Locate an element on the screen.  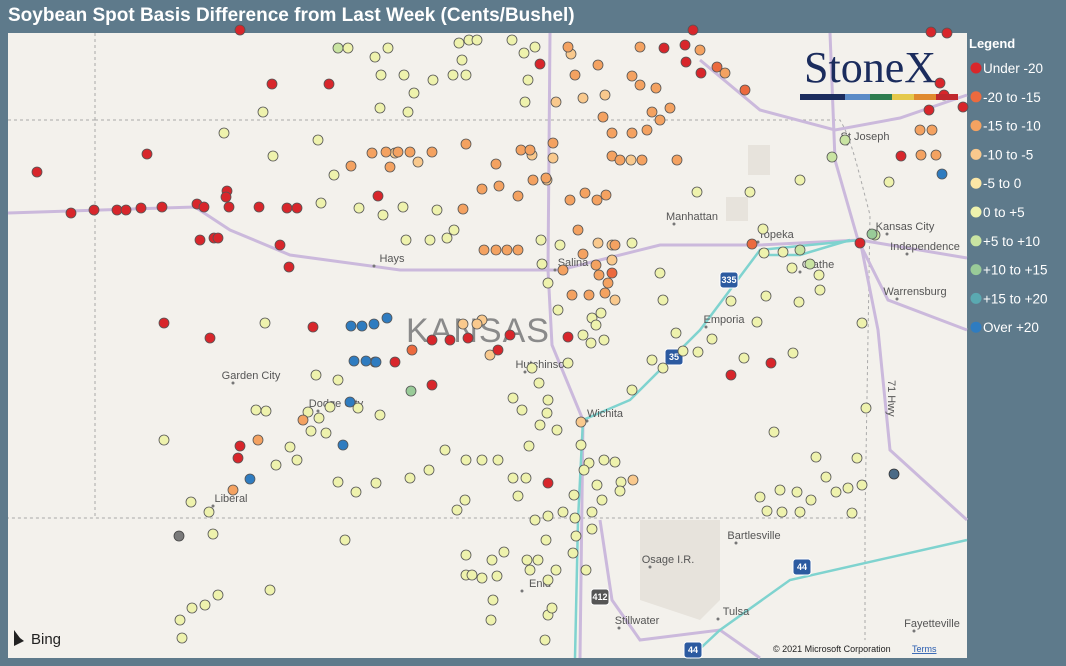
bing-logo: Bing is located at coordinates (37, 639).